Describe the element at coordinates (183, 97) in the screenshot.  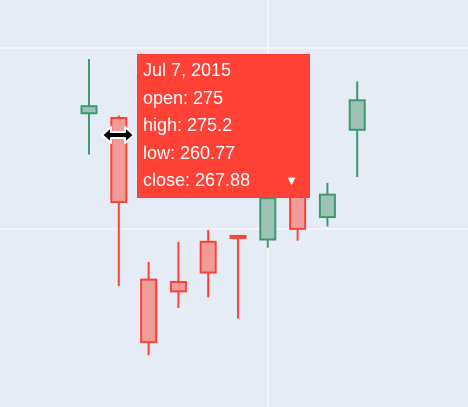
I see `tooltip-open: open: 275` at that location.